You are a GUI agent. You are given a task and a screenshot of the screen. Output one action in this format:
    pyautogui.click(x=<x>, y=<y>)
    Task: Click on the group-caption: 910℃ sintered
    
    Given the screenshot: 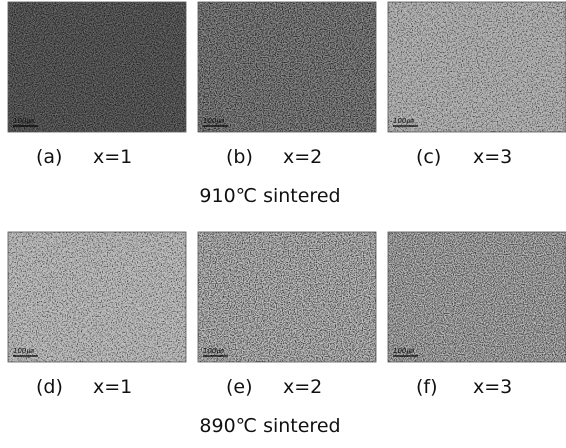 What is the action you would take?
    pyautogui.click(x=269, y=196)
    